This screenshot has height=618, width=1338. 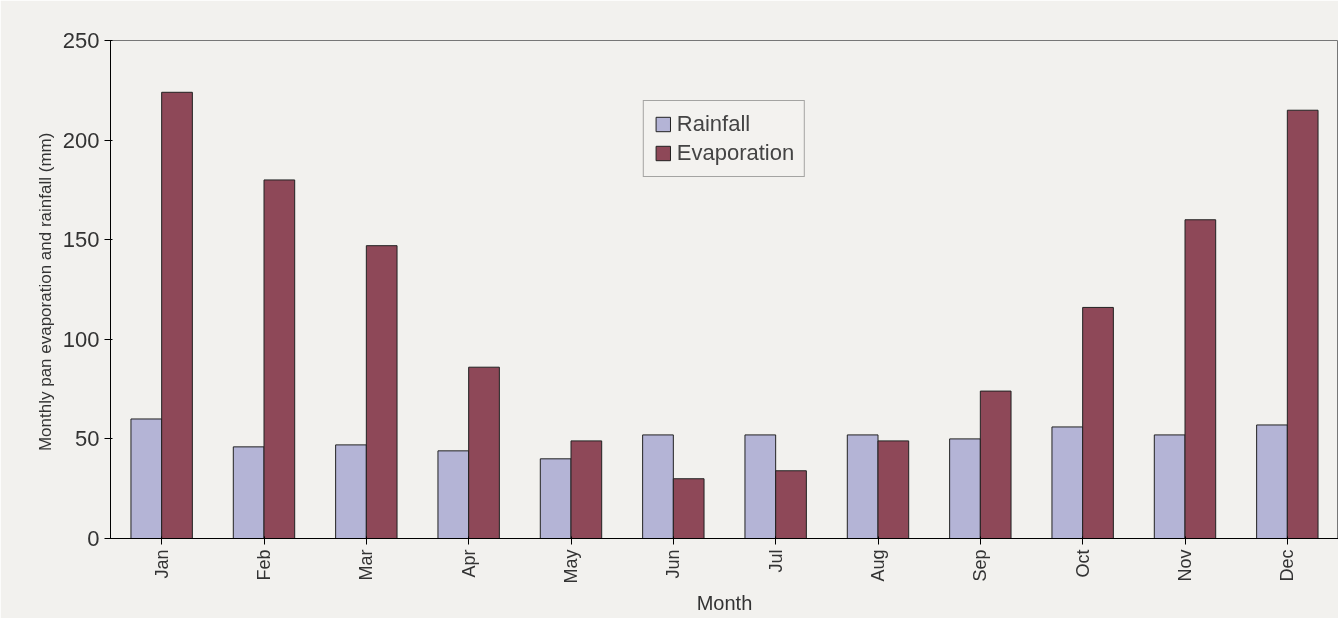 I want to click on y-axis-title: Monthly pan evaporation and rainfall (mm), so click(x=45, y=292).